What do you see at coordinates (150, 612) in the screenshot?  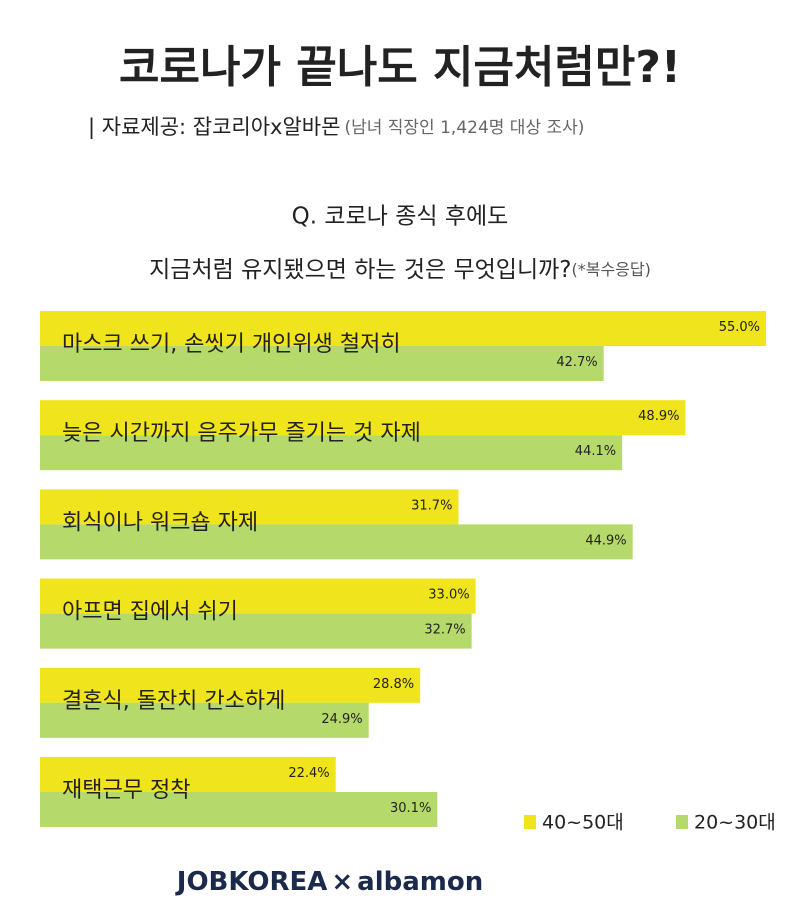 I see `category-label: 아프면 집에서 쉬기` at bounding box center [150, 612].